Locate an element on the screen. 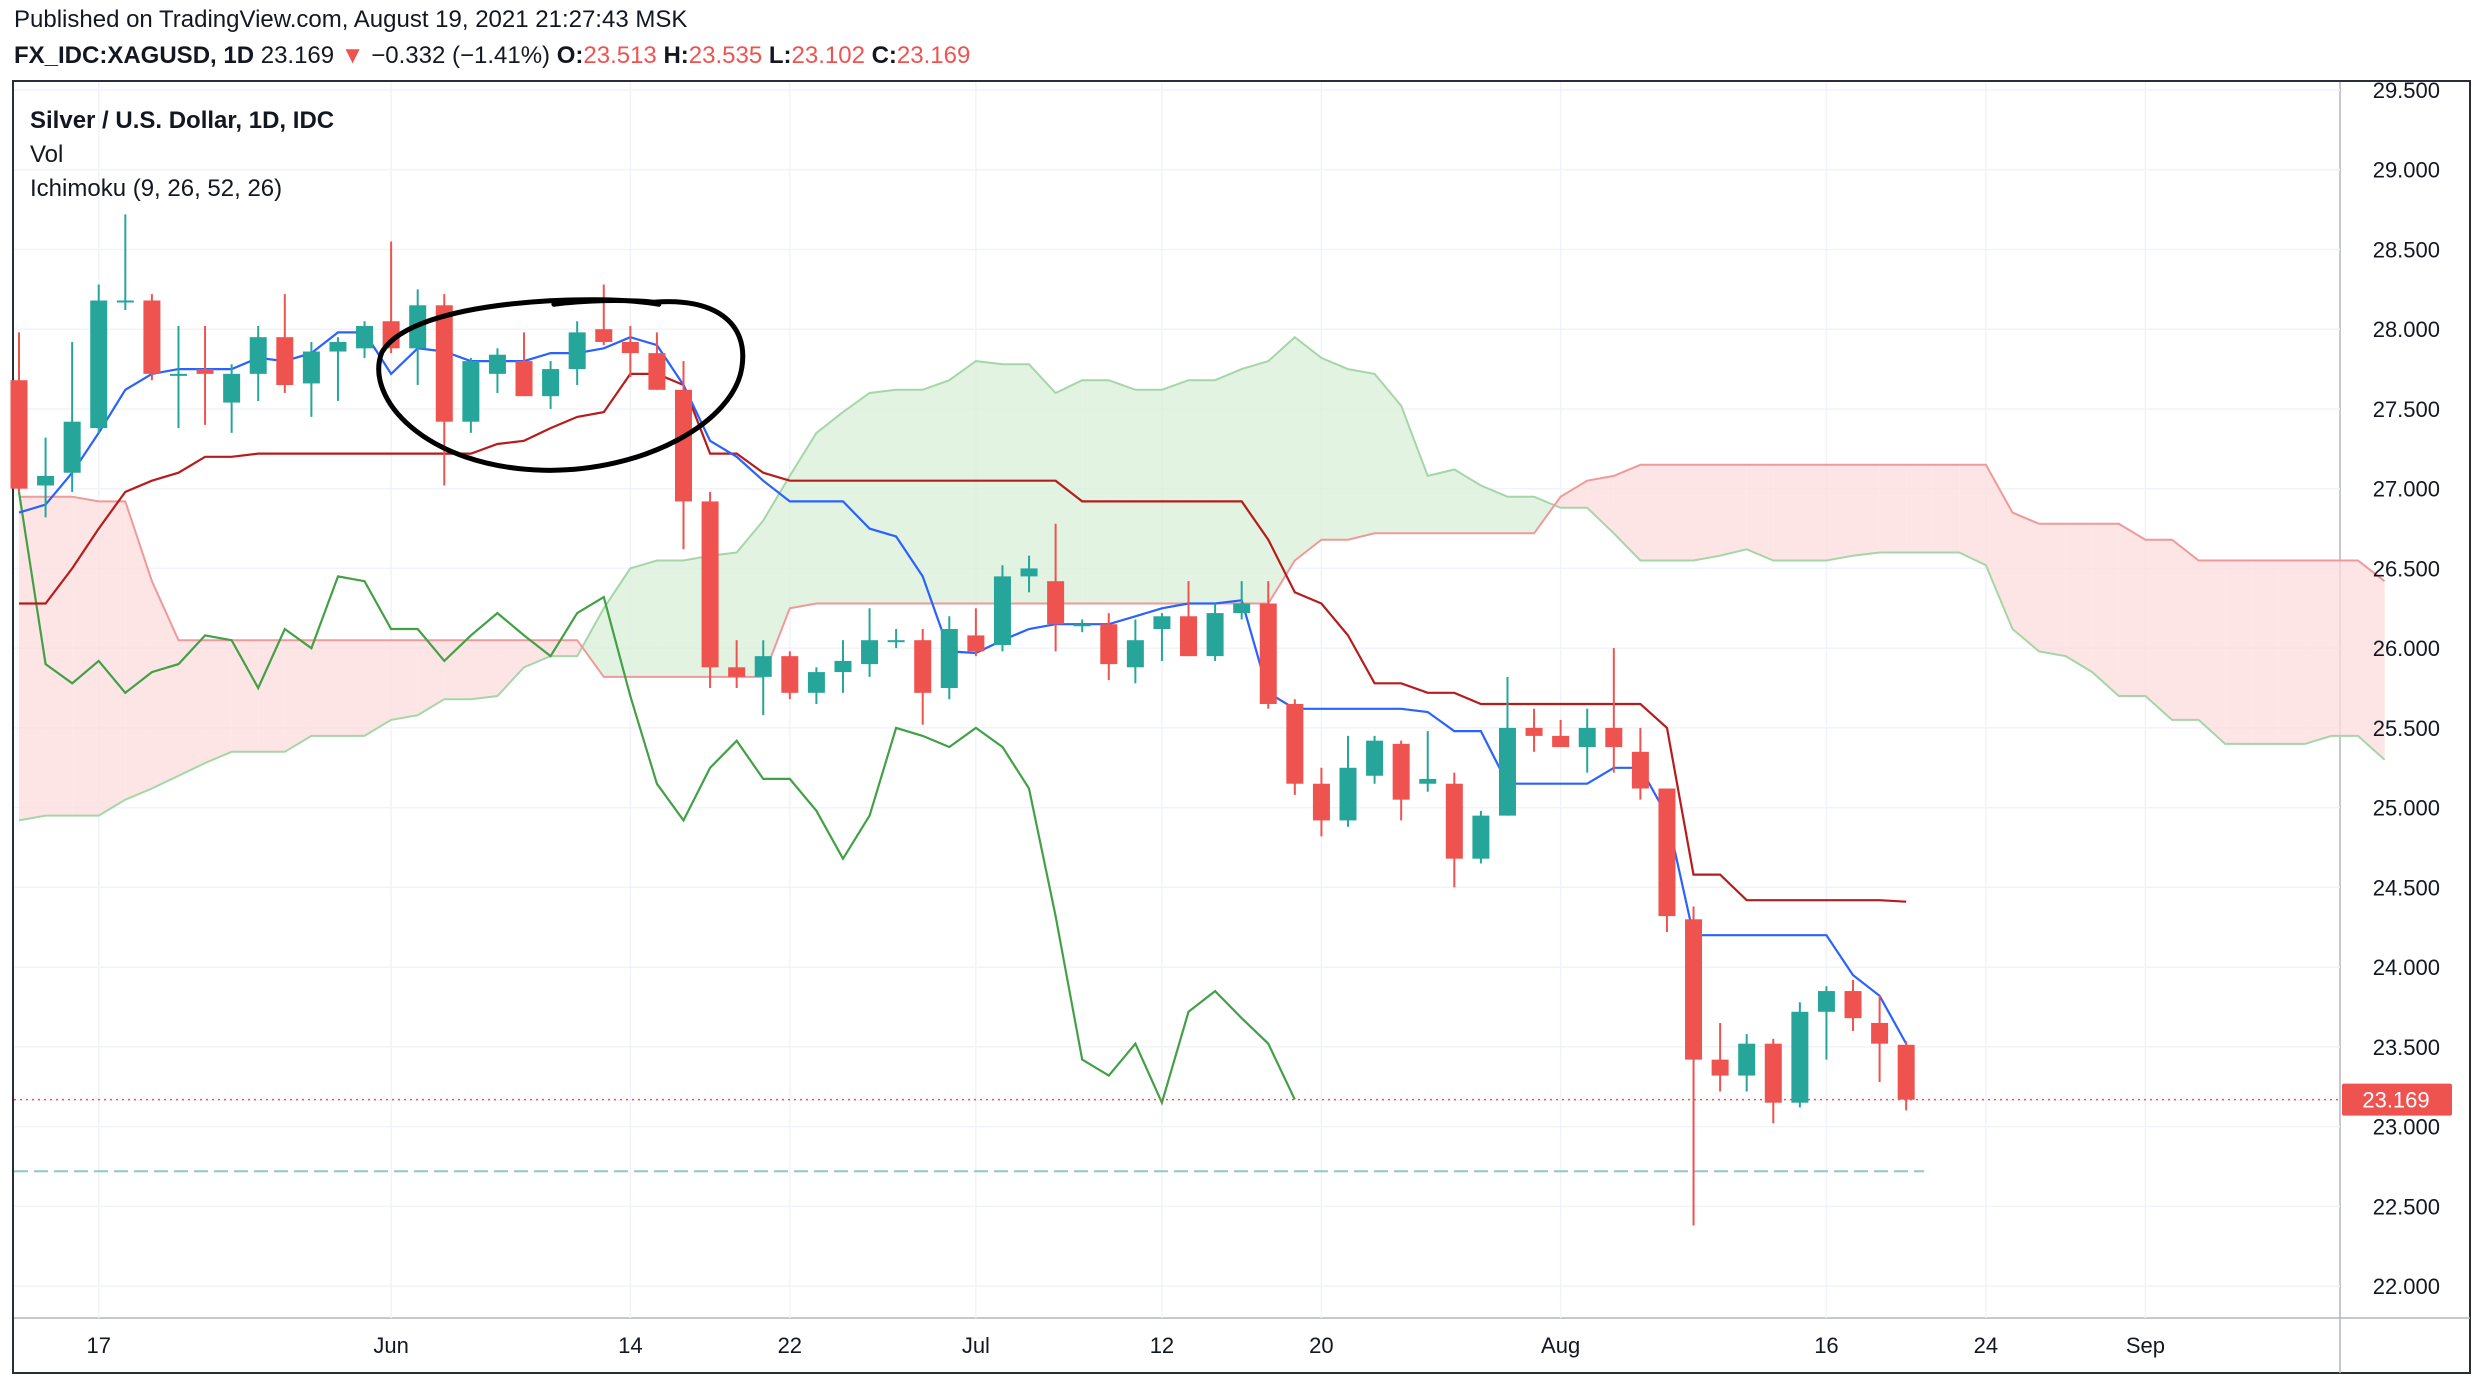 The height and width of the screenshot is (1386, 2472). price-tick-label: 26.000 is located at coordinates (2406, 648).